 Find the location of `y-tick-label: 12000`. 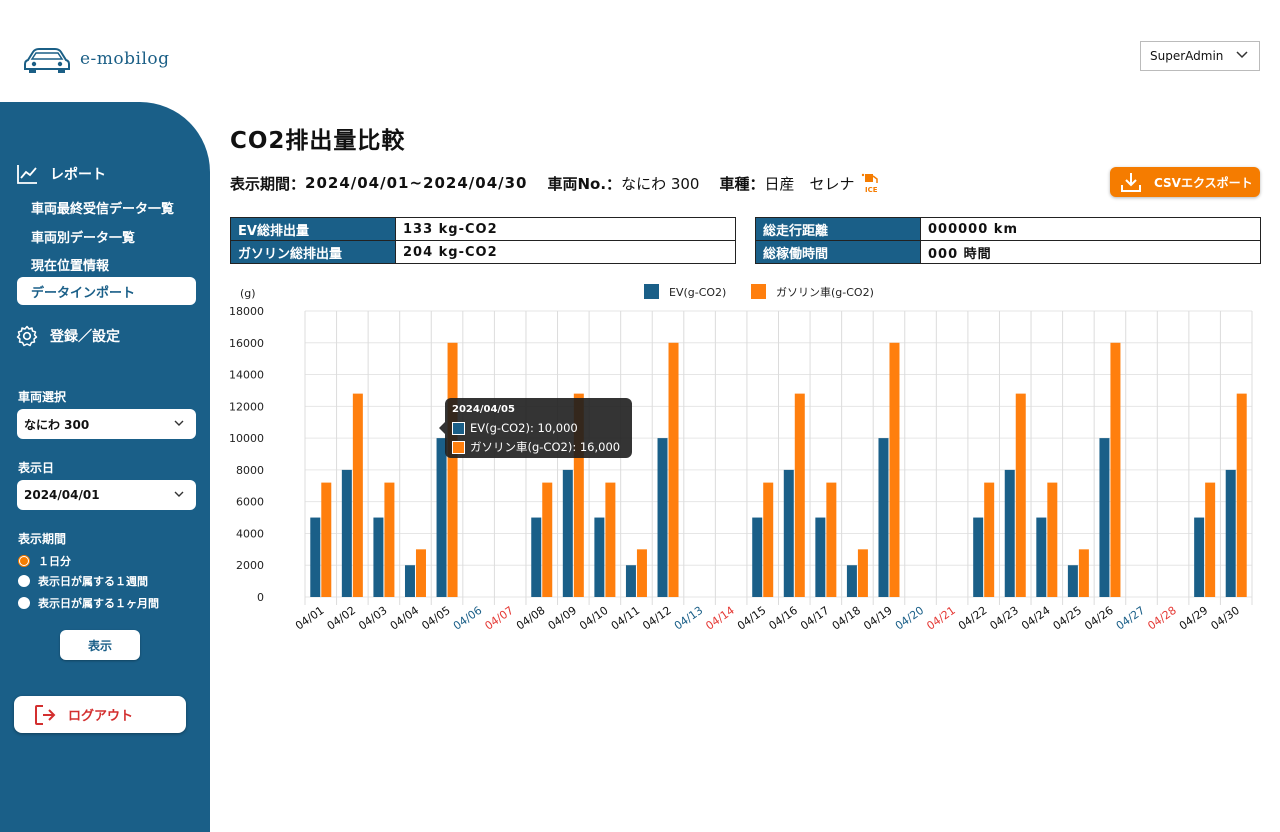

y-tick-label: 12000 is located at coordinates (247, 406).